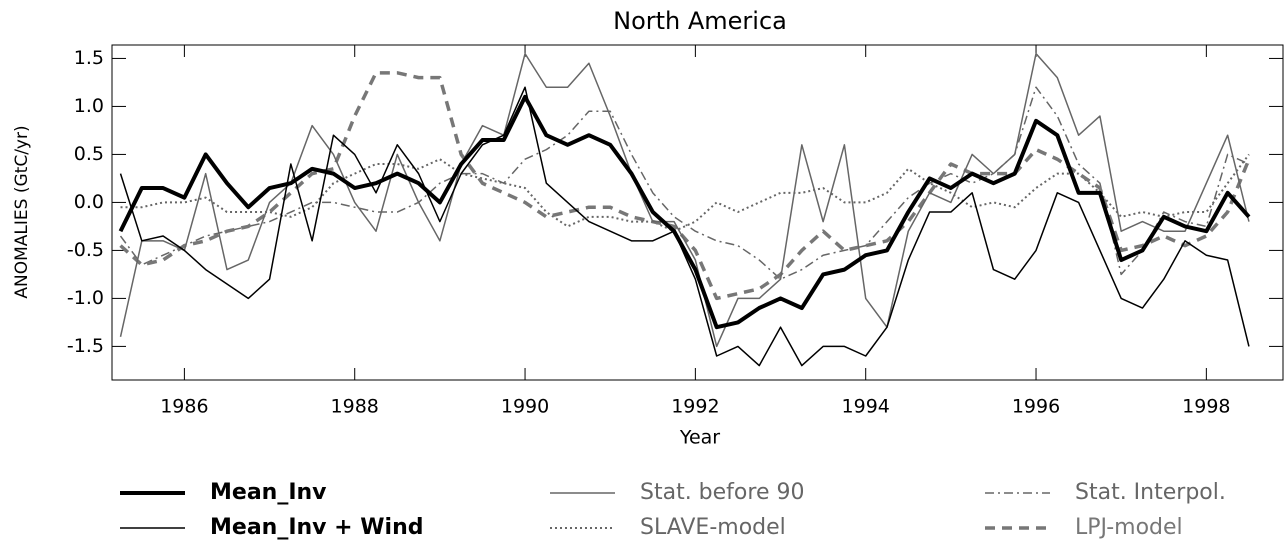 The width and height of the screenshot is (1287, 542). I want to click on legend-label: Stat. Interpol., so click(1150, 492).